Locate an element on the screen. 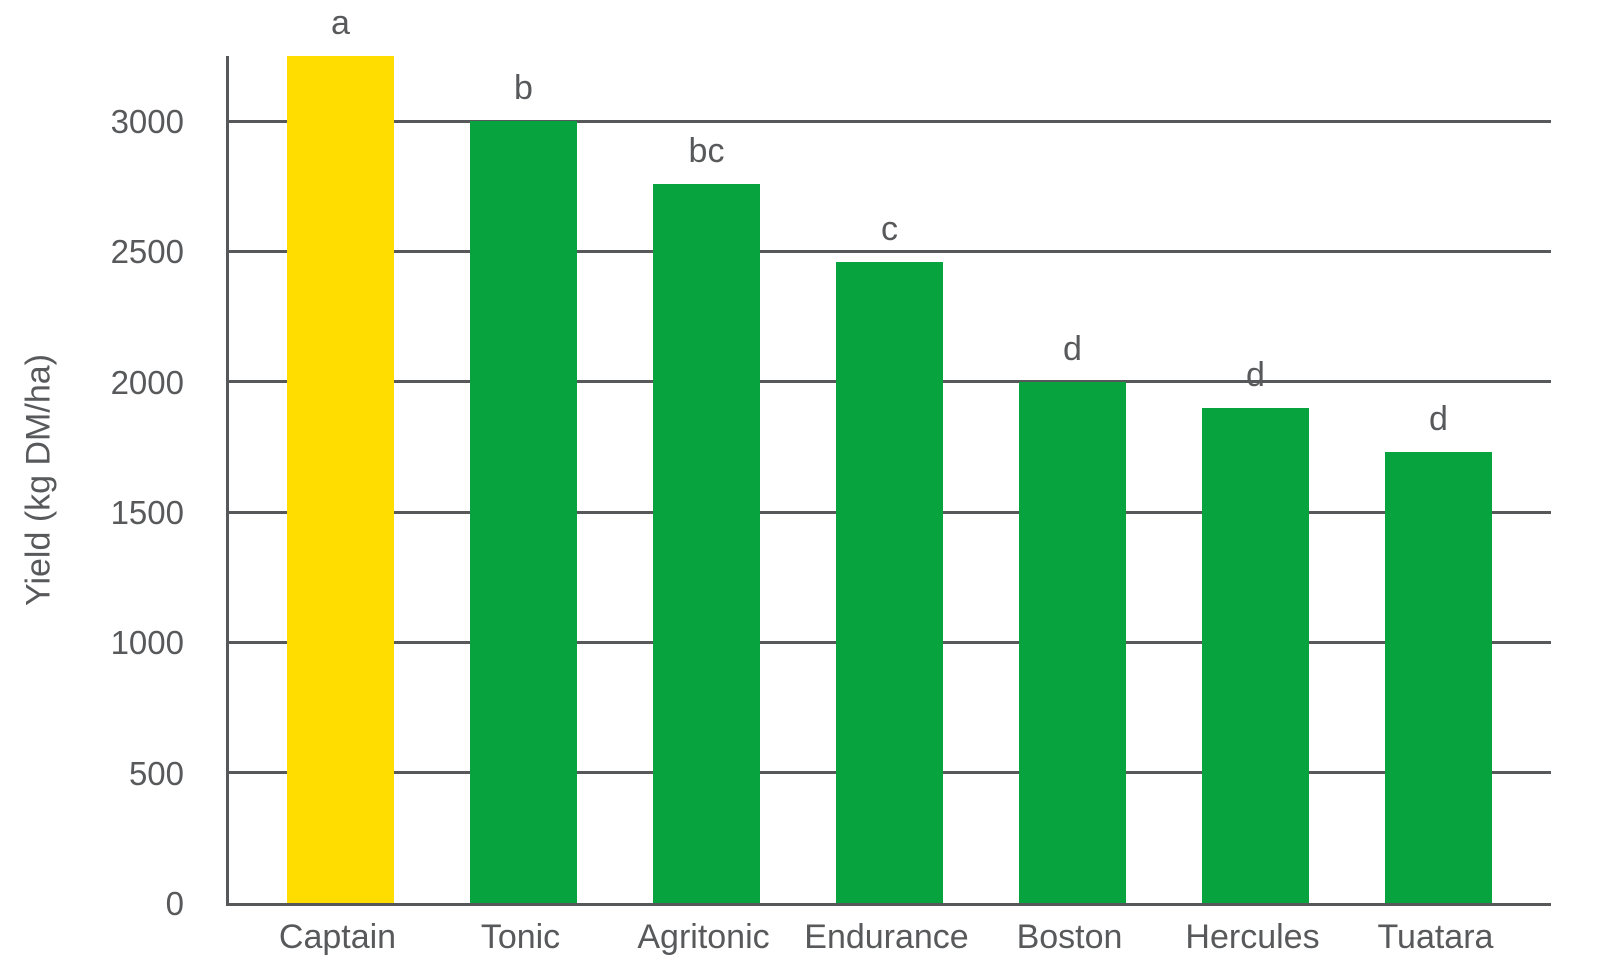 This screenshot has width=1615, height=976. y-axis-title: Yield (kg DM/ha) is located at coordinates (38, 480).